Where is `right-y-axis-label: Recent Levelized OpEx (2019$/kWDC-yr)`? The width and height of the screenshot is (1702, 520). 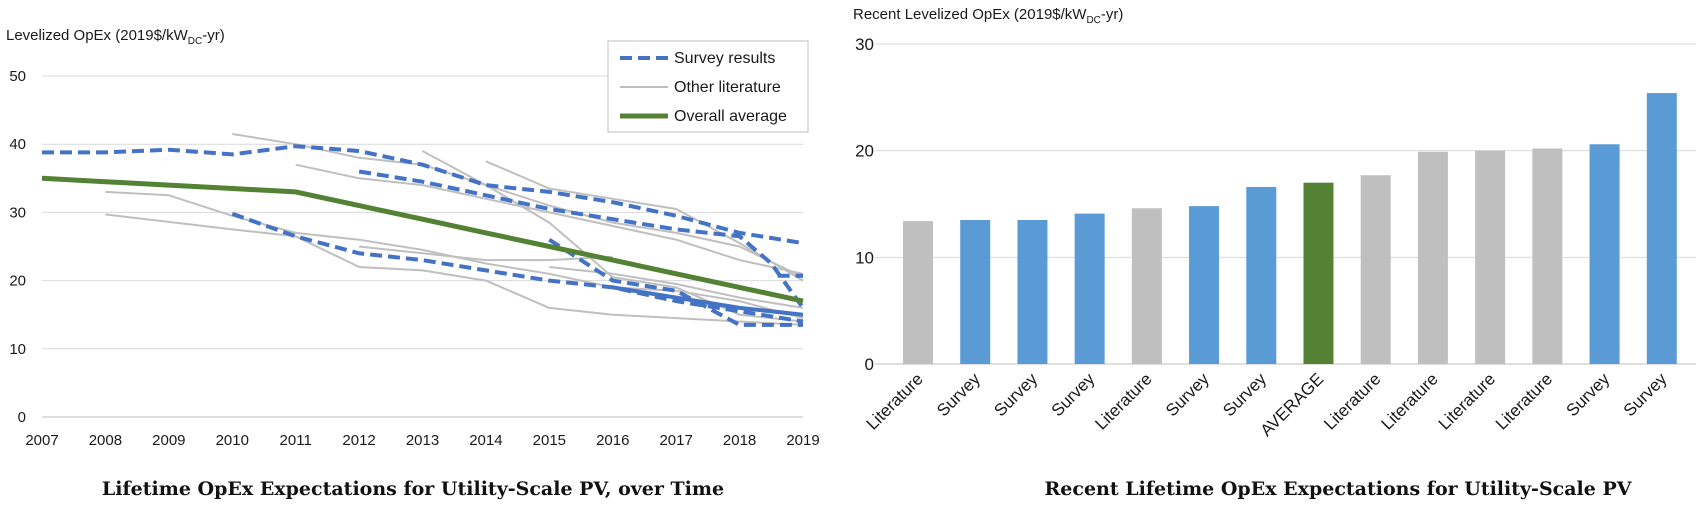 right-y-axis-label: Recent Levelized OpEx (2019$/kWDC-yr) is located at coordinates (988, 16).